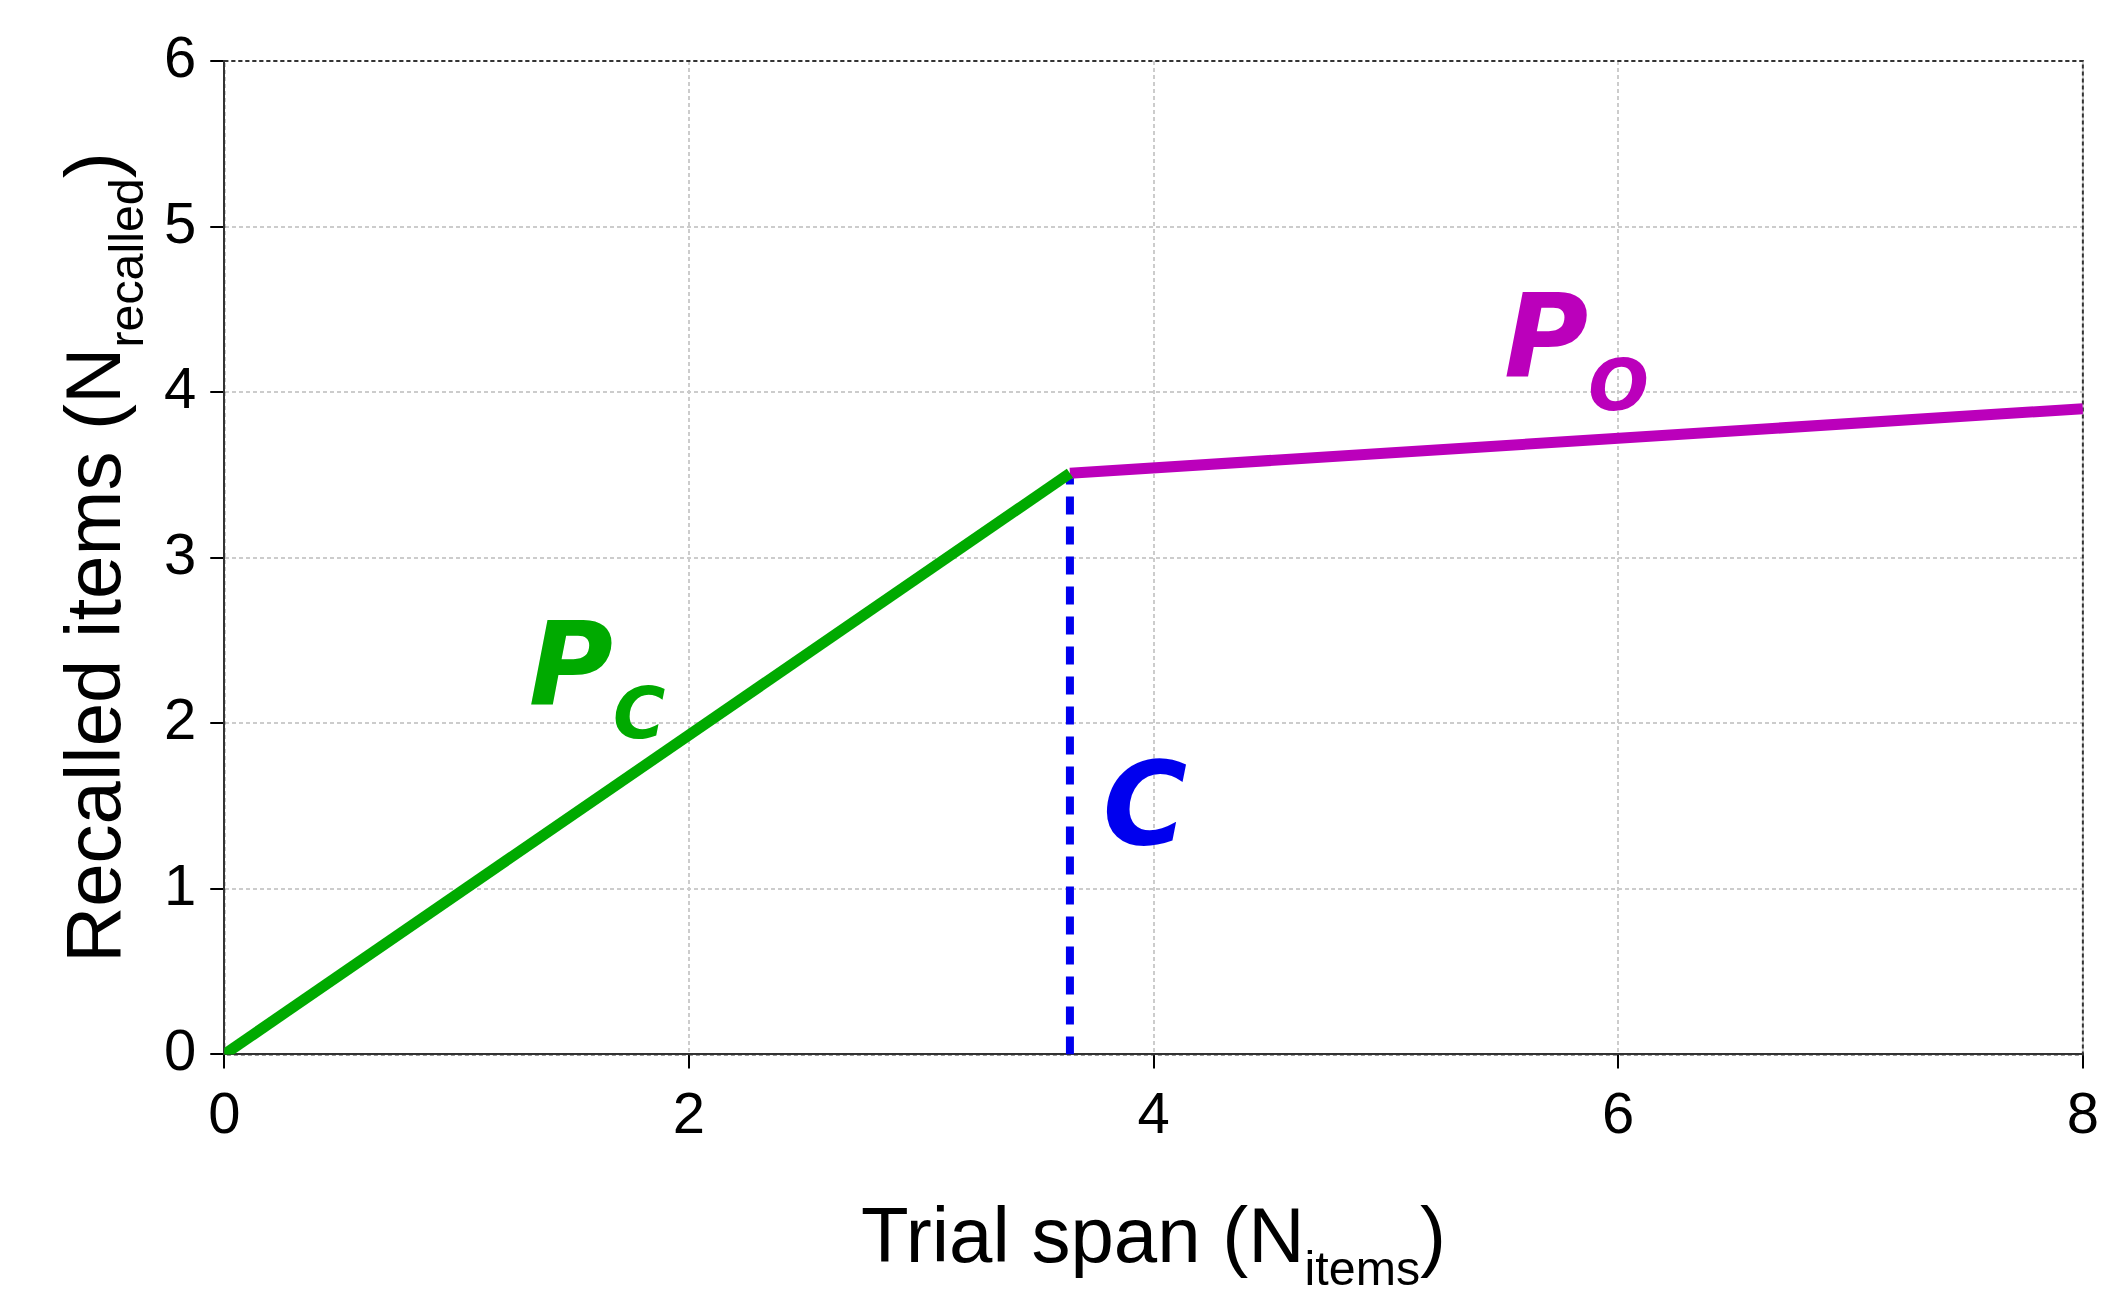 This screenshot has height=1296, width=2113. Describe the element at coordinates (180, 56) in the screenshot. I see `y-tick-label: 6` at that location.